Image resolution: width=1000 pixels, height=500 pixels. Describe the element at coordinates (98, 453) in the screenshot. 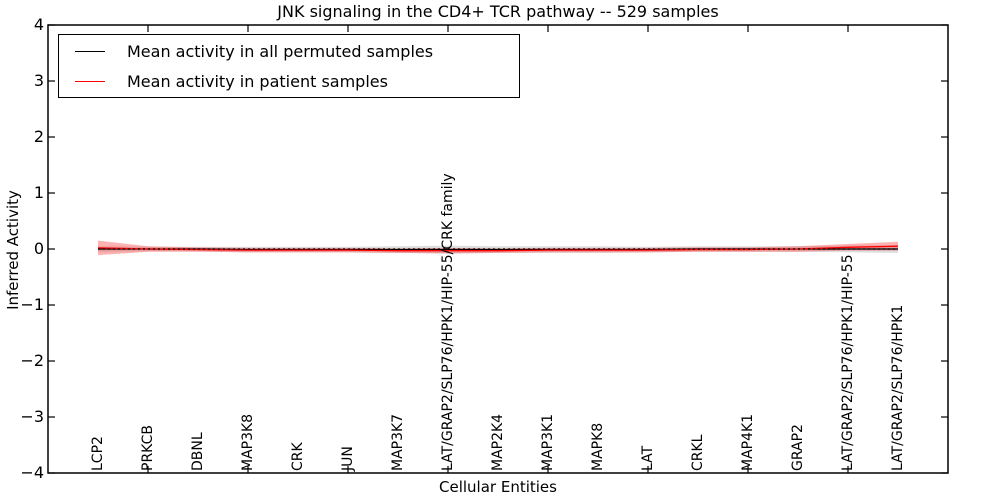

I see `x-tick-label: LCP2` at that location.